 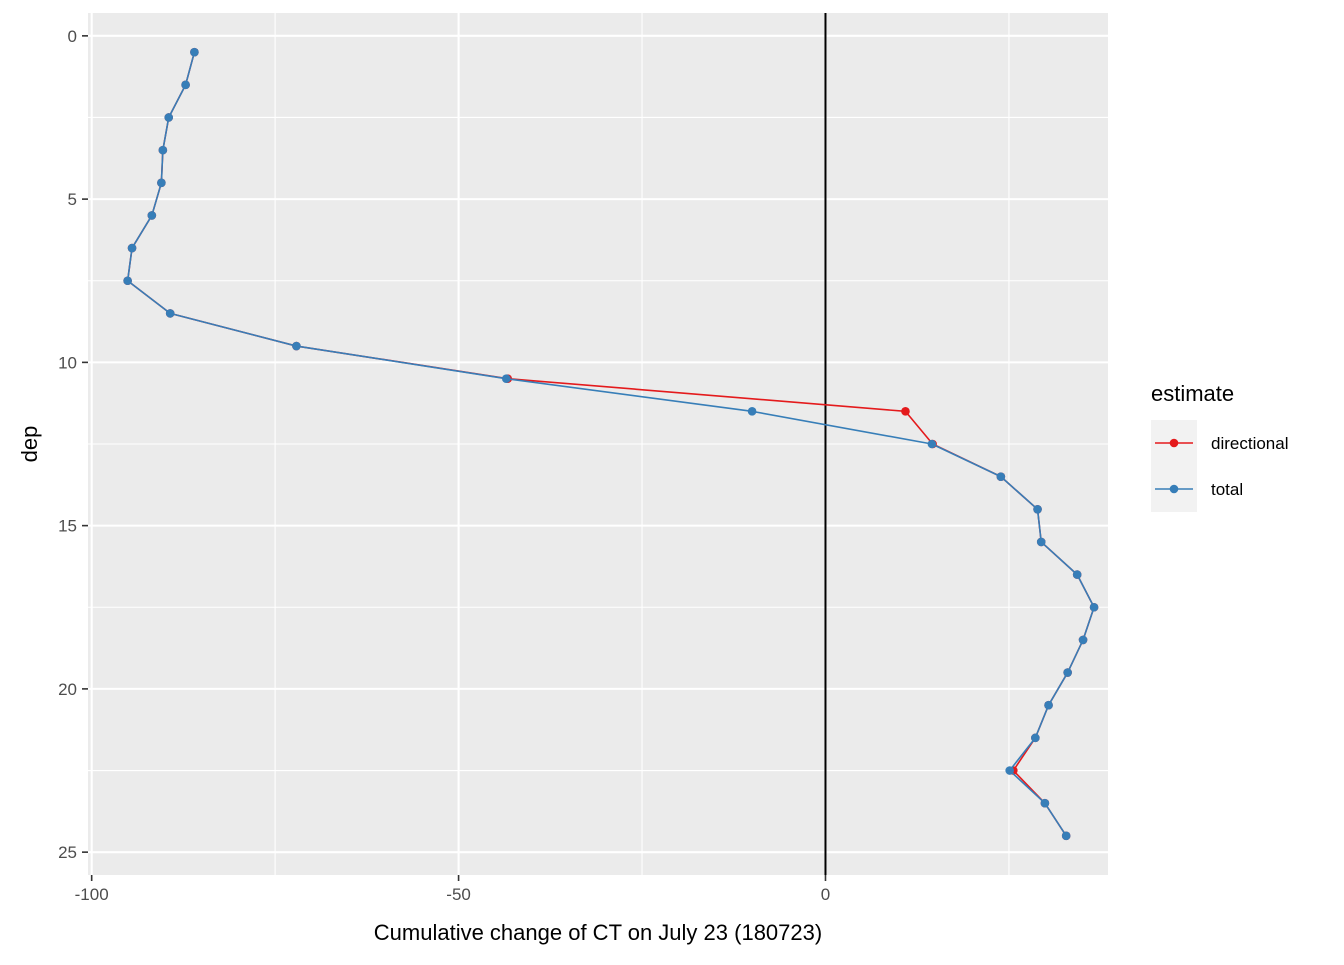 I want to click on legend-label: total, so click(x=1227, y=489).